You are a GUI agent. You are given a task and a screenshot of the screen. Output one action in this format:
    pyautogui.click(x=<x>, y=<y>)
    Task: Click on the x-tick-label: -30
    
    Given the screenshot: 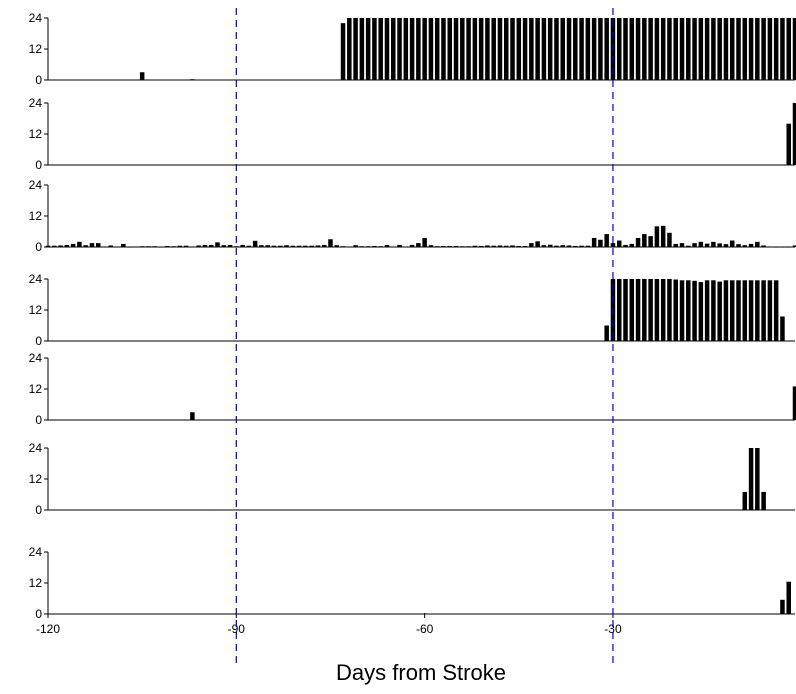 What is the action you would take?
    pyautogui.click(x=613, y=629)
    